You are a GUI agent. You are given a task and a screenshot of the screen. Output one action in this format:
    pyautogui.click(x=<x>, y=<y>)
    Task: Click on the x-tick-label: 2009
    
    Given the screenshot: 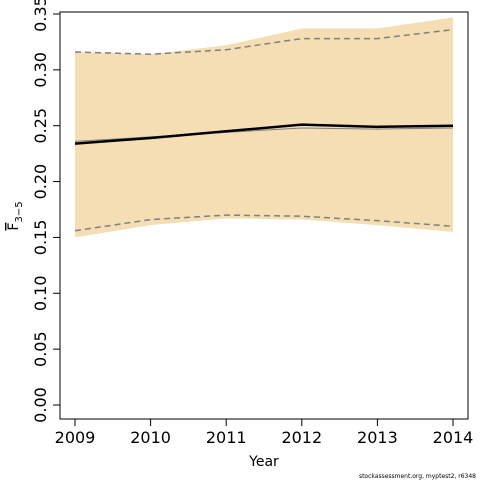 What is the action you would take?
    pyautogui.click(x=75, y=437)
    